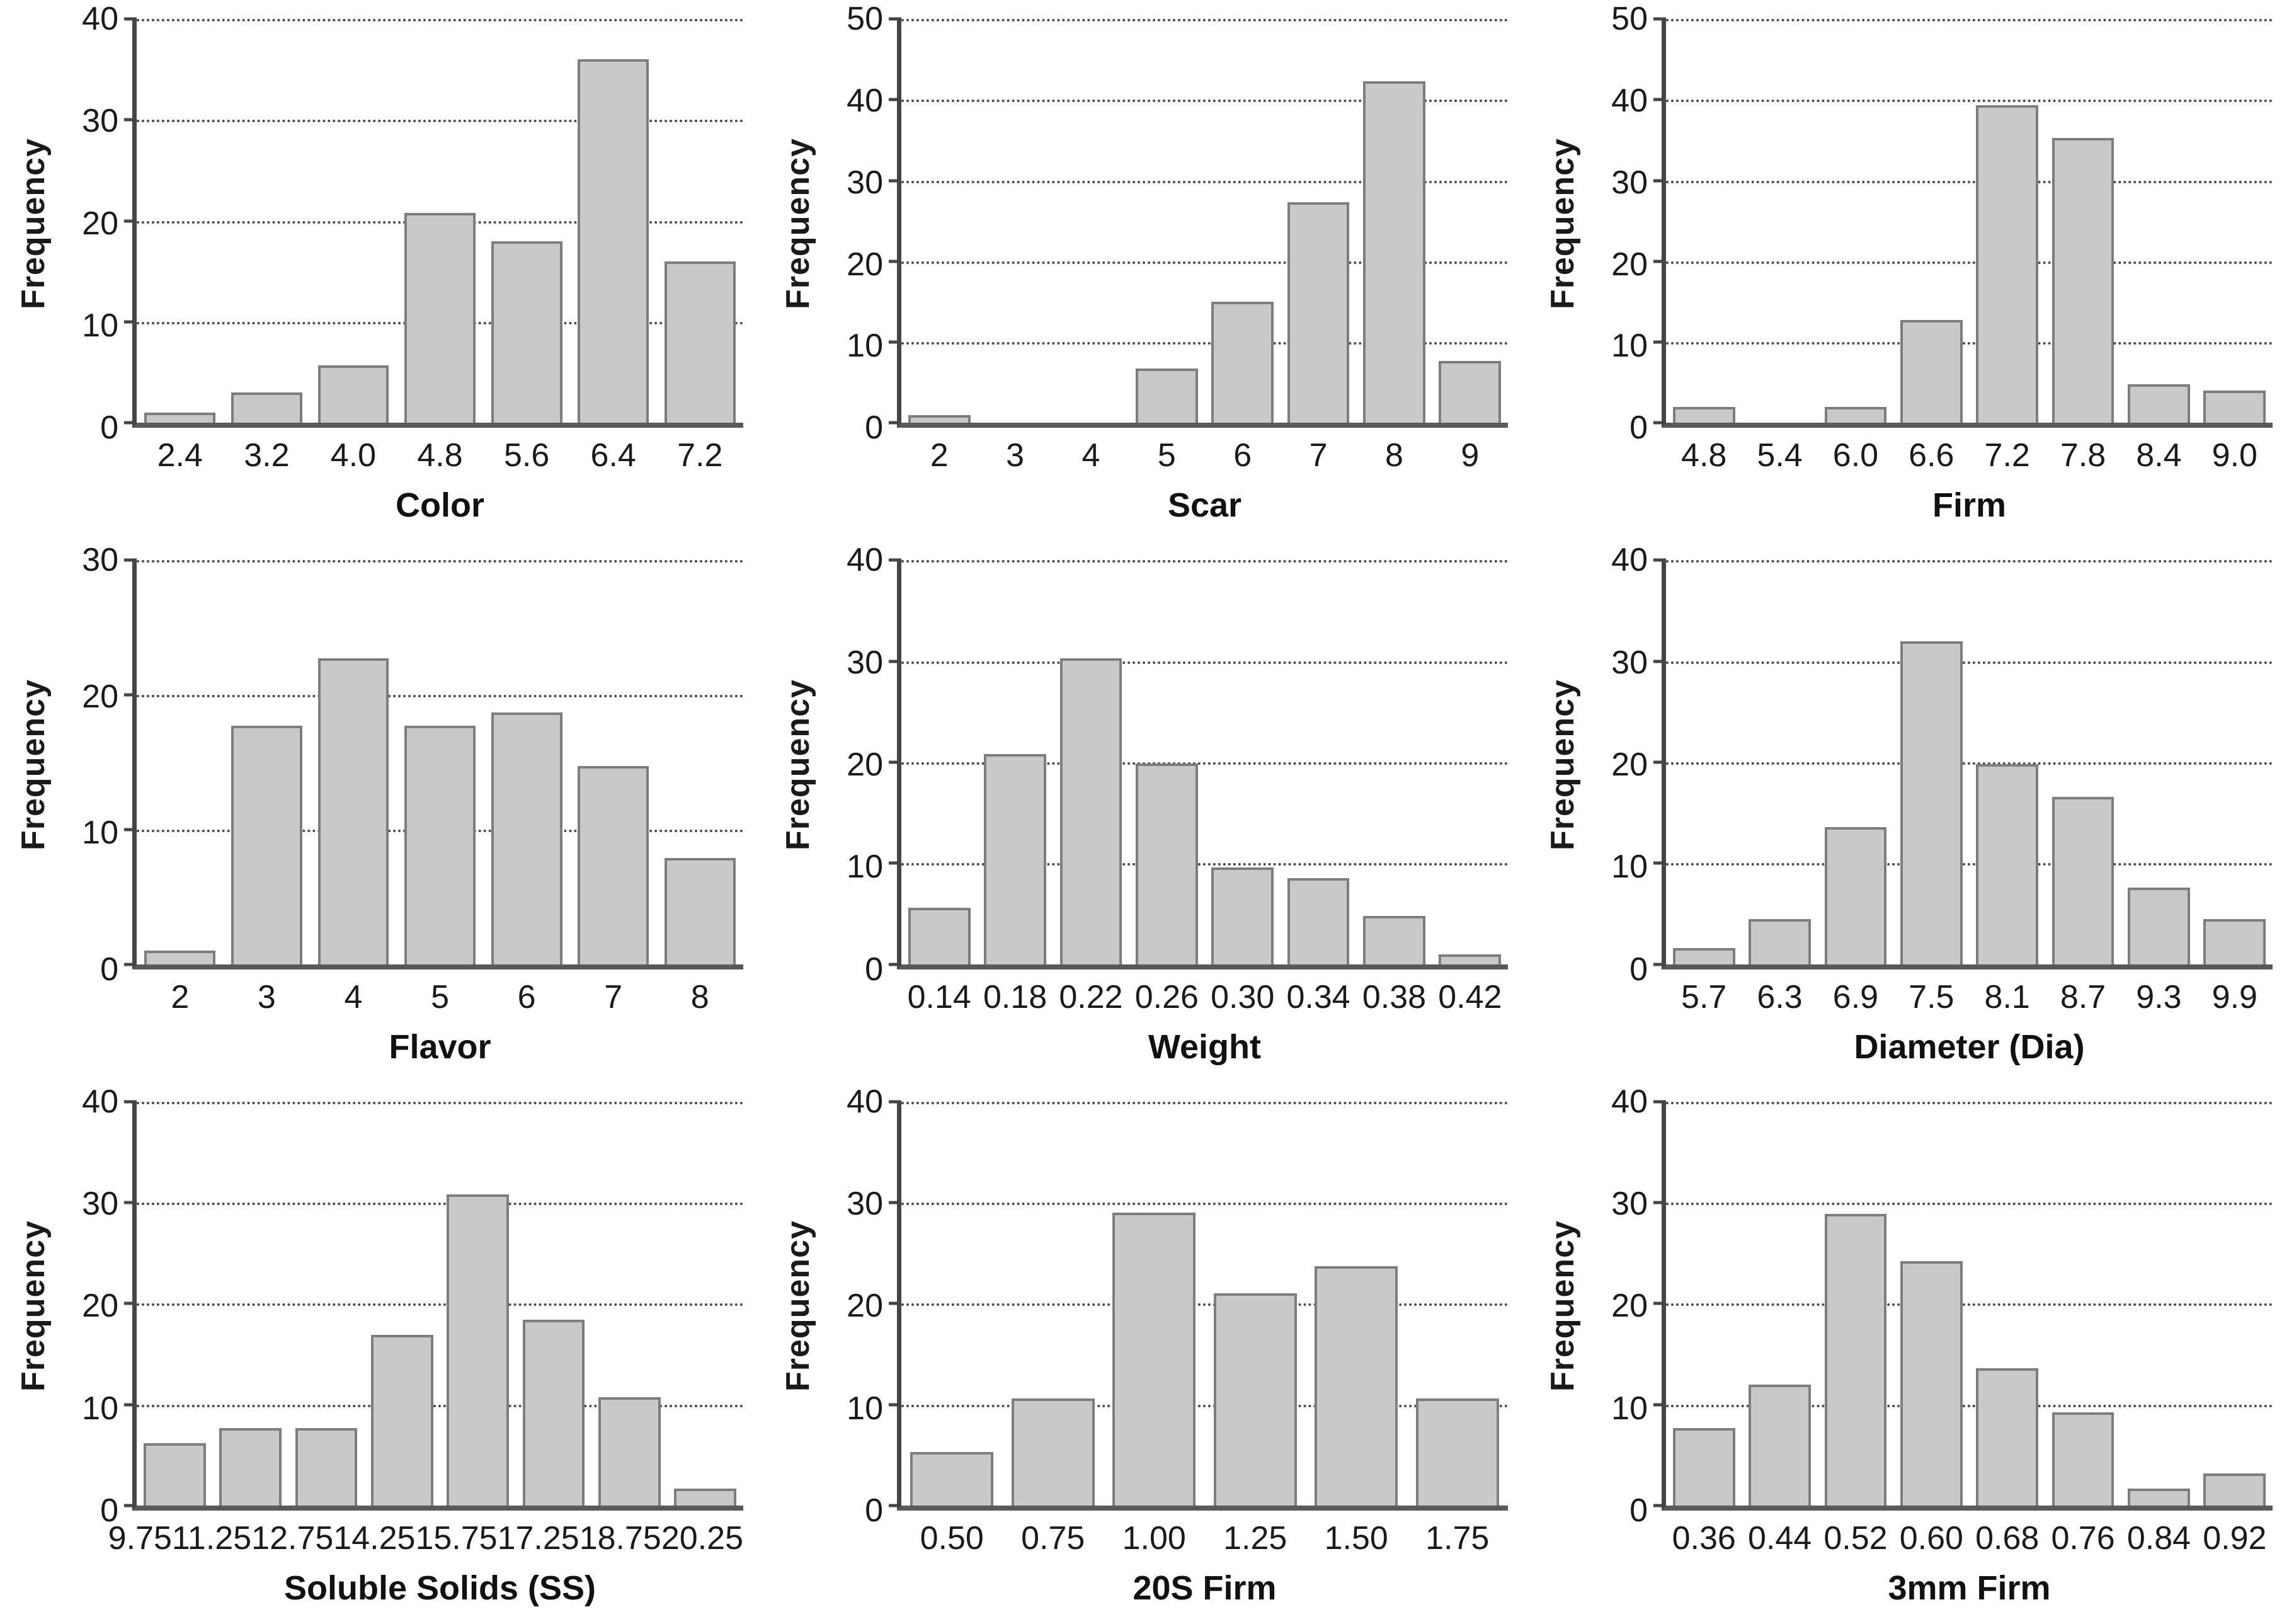  I want to click on x-axis-title: 3mm Firm, so click(1969, 1588).